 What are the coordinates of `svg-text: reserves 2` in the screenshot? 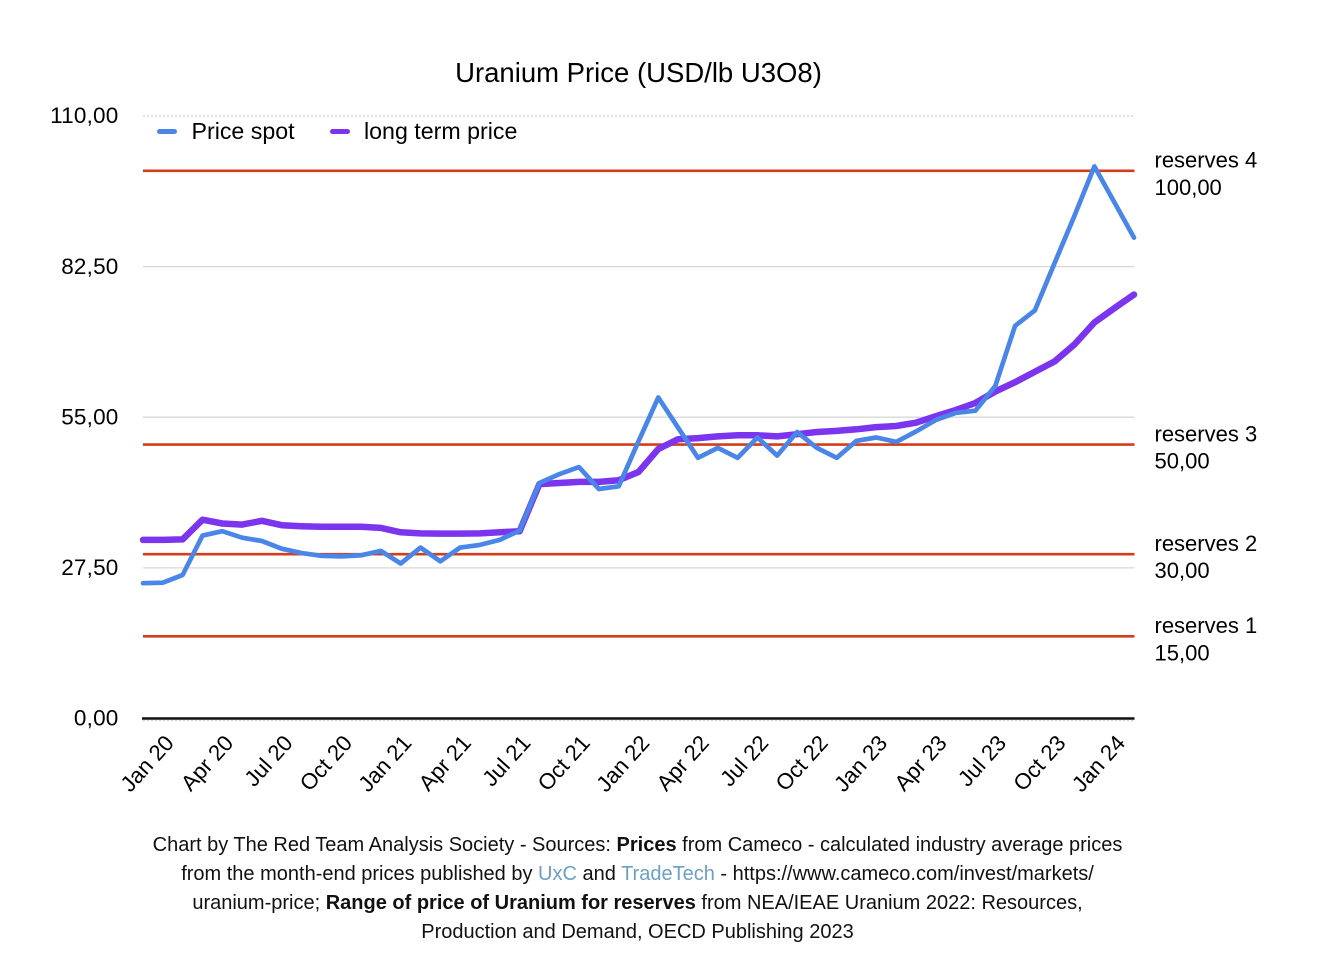 It's located at (1206, 543).